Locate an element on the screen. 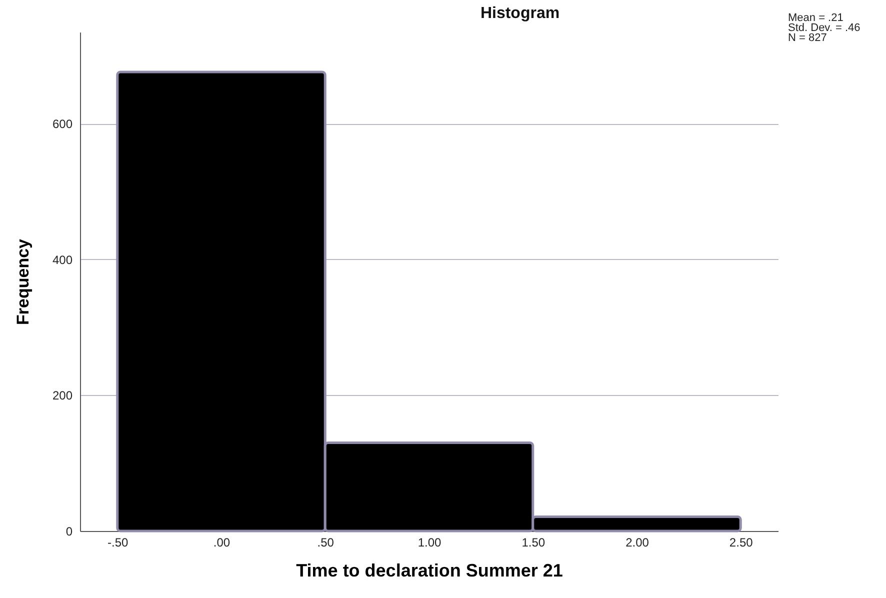 The width and height of the screenshot is (886, 598). x-tick-label: 1.50 is located at coordinates (534, 543).